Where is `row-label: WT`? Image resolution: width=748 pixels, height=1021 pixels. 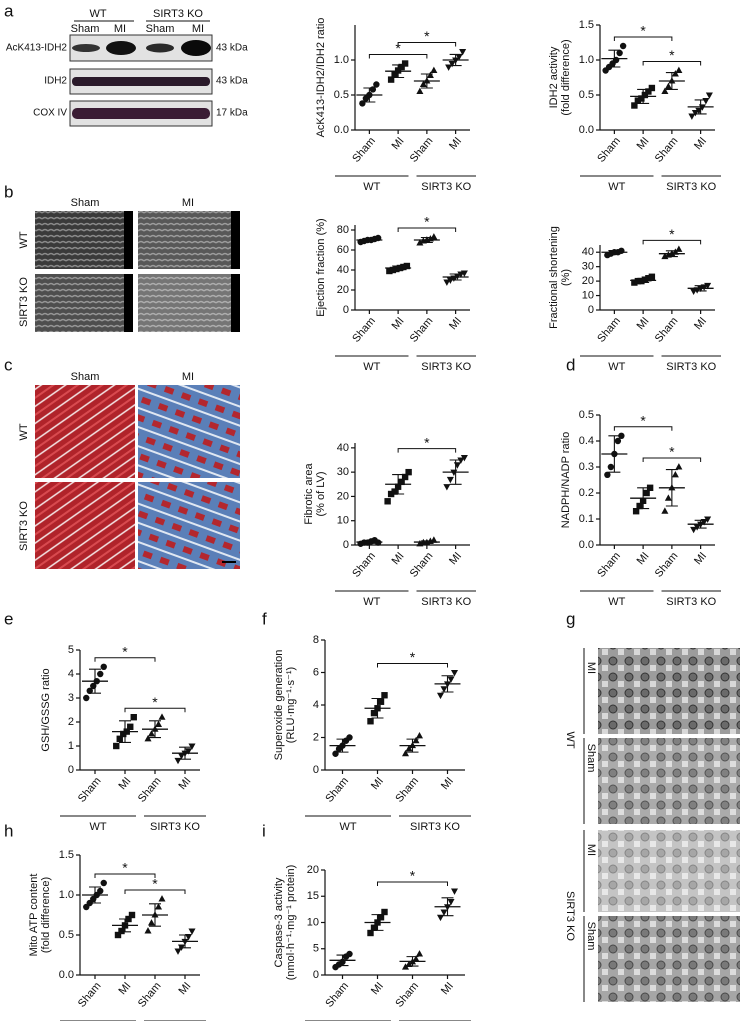
row-label: WT is located at coordinates (24, 431).